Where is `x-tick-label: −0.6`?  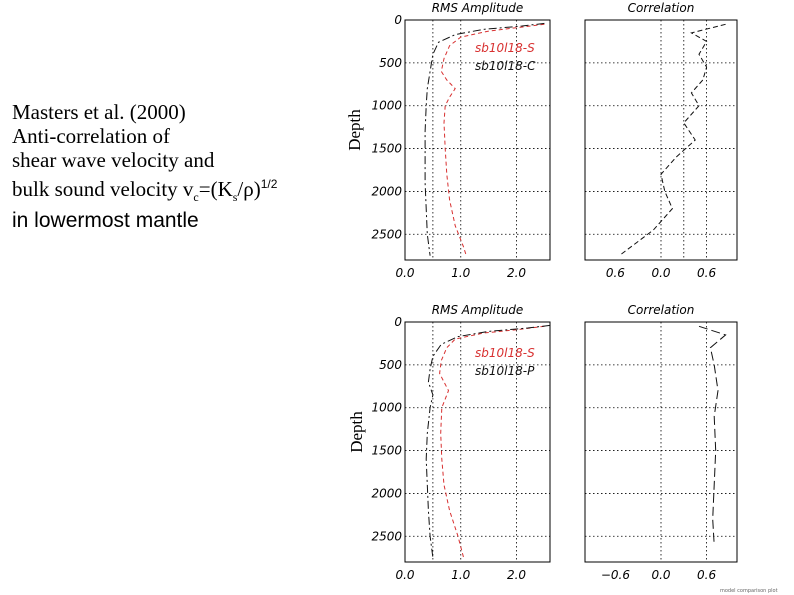
x-tick-label: −0.6 is located at coordinates (616, 575).